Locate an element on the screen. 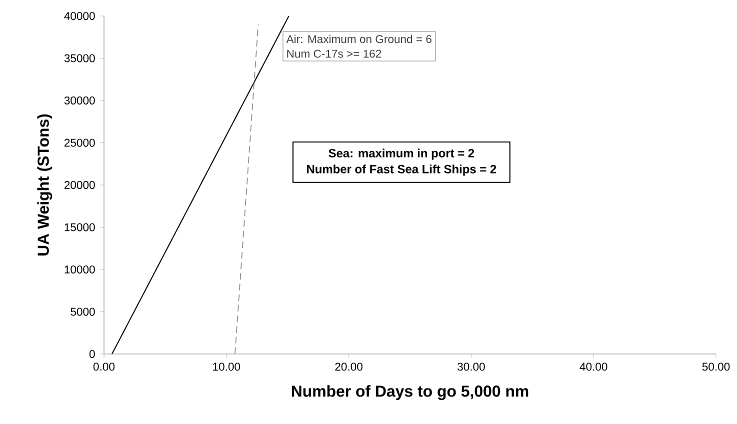 Image resolution: width=737 pixels, height=424 pixels. annotation: Air: Maximum on Ground = 6 is located at coordinates (359, 39).